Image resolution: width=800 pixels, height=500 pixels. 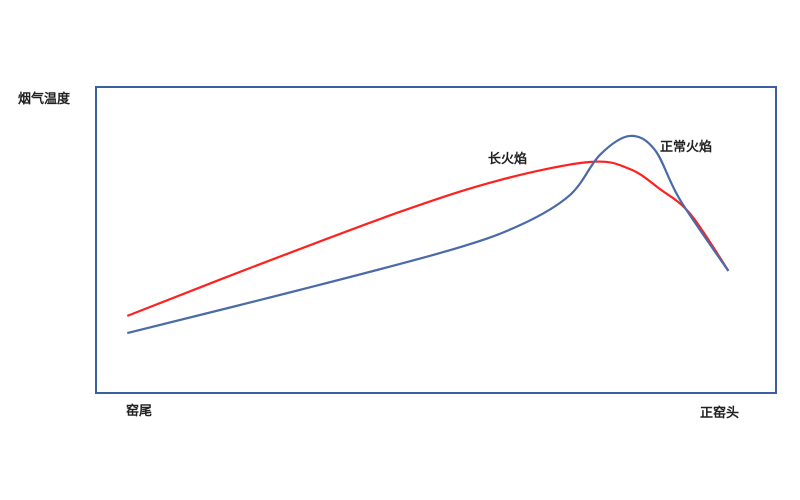 What do you see at coordinates (686, 147) in the screenshot?
I see `series-label-normal-flame: 正常火焰` at bounding box center [686, 147].